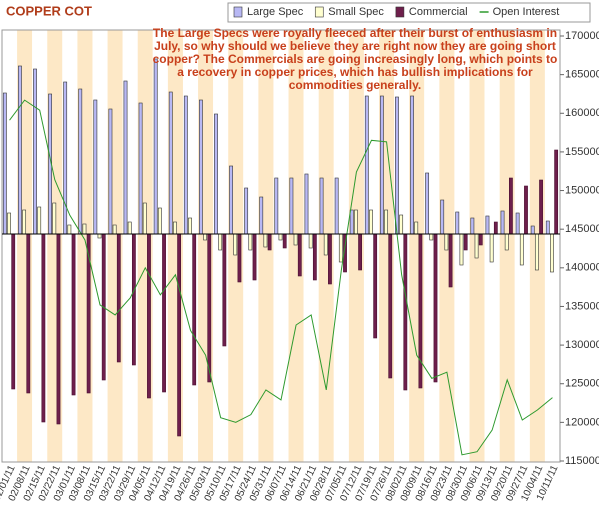  I want to click on y2-tick-label: 120000, so click(582, 422).